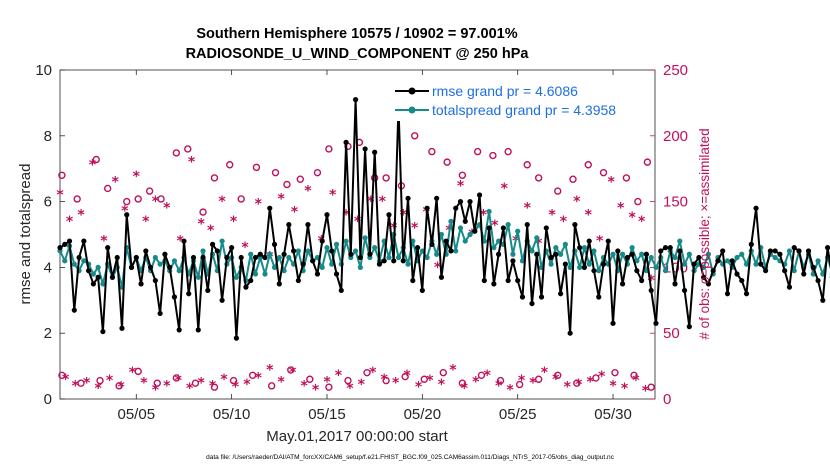 Image resolution: width=830 pixels, height=470 pixels. I want to click on legend-spread-marker, so click(412, 110).